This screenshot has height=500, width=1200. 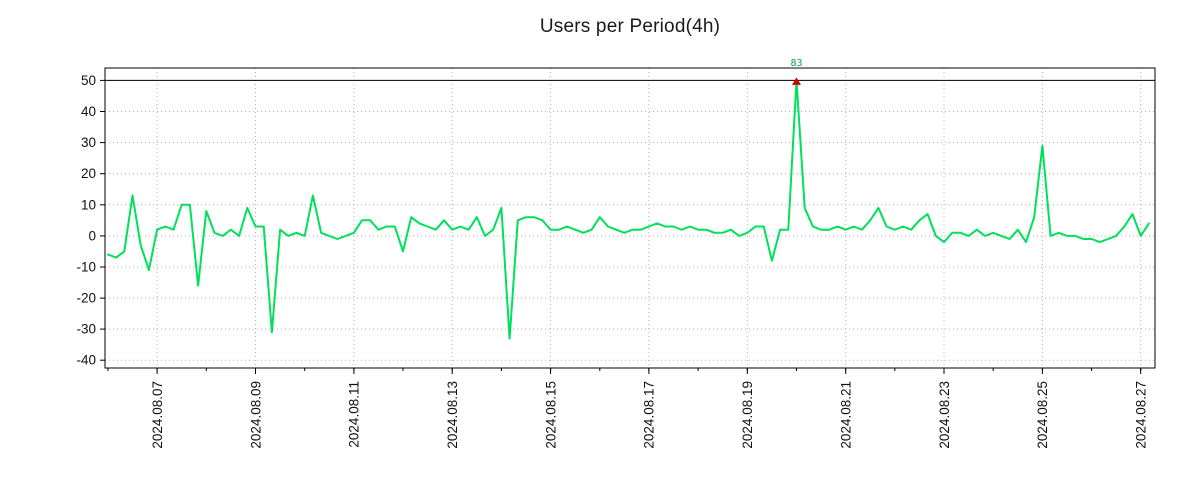 What do you see at coordinates (90, 220) in the screenshot?
I see `y-axis: -40 -30 -20 -10 0 10 20 30 40 50` at bounding box center [90, 220].